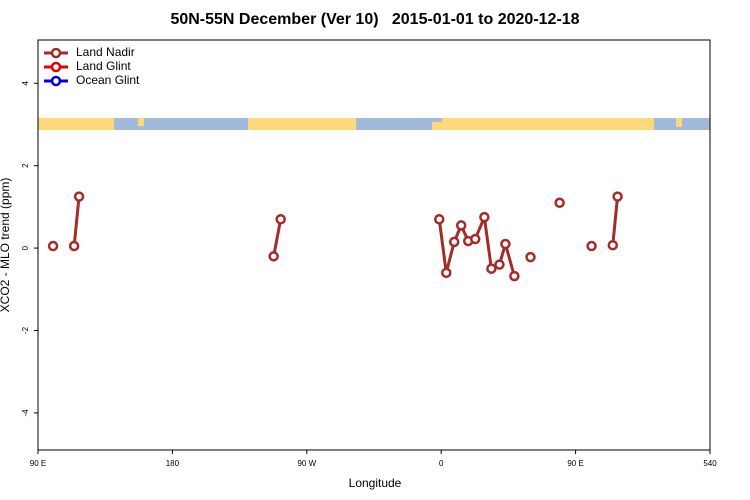 The image size is (750, 500). I want to click on y-tick-label: 4, so click(25, 82).